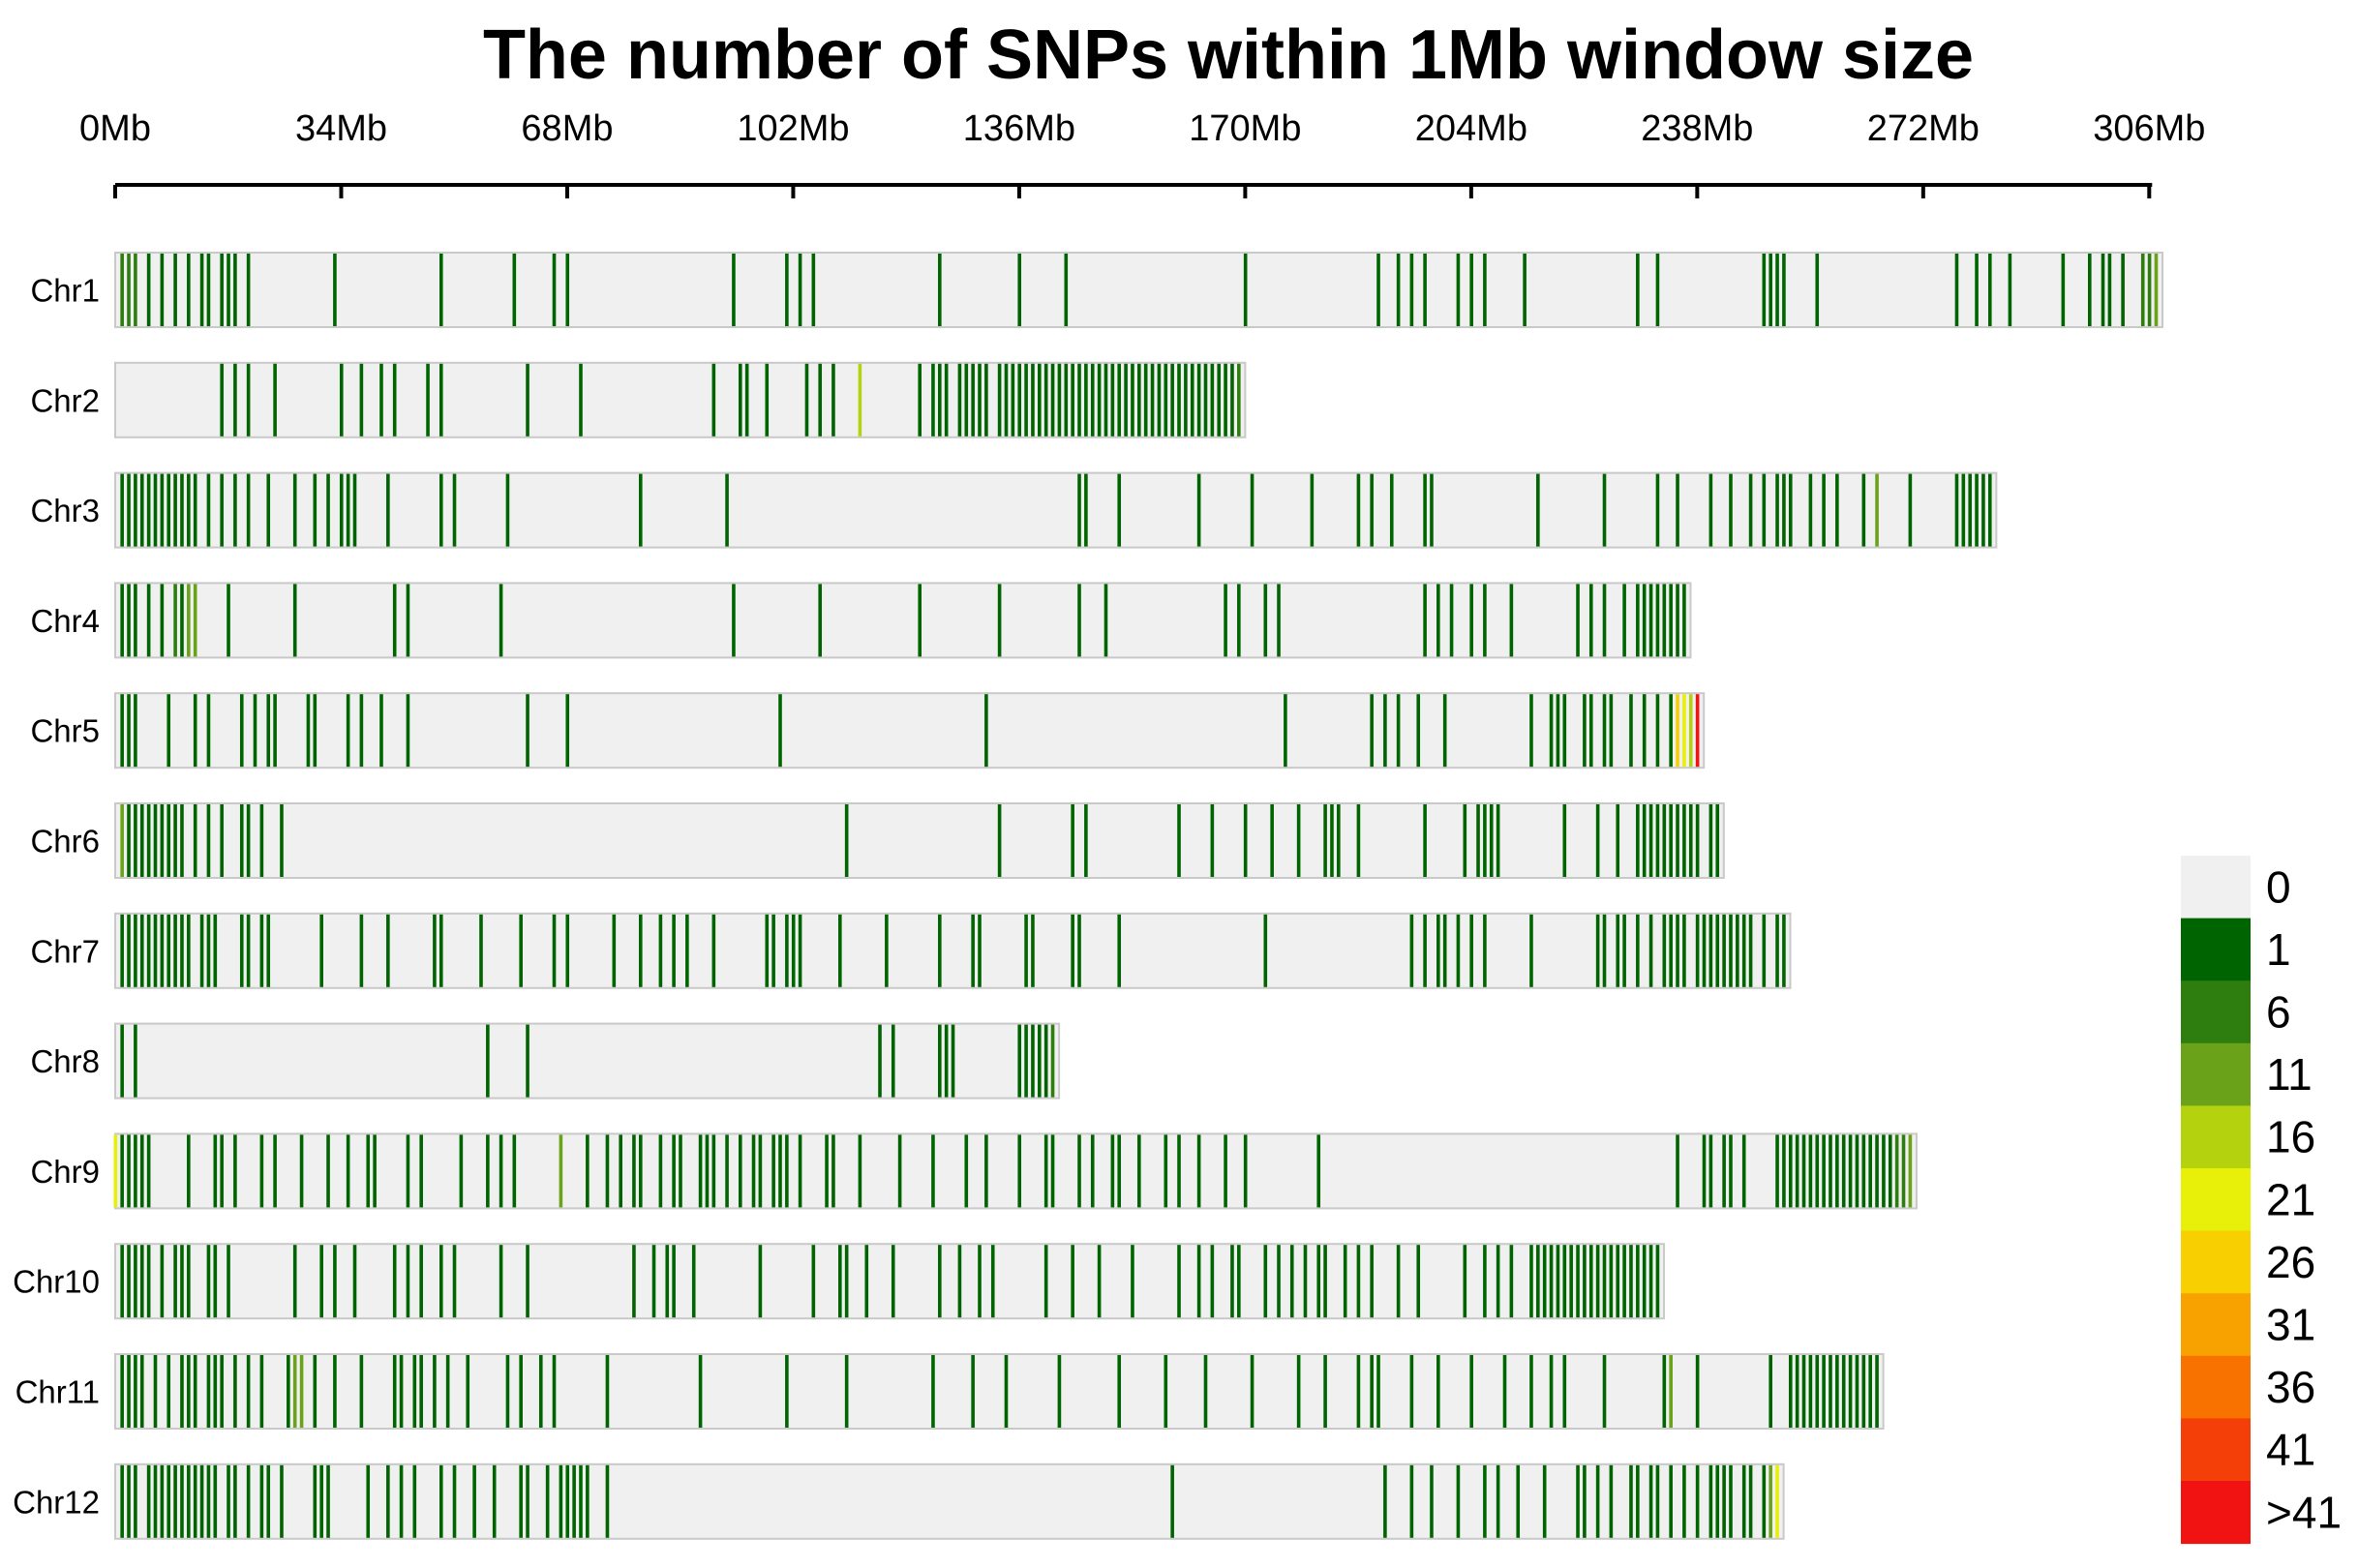 The height and width of the screenshot is (1568, 2358). I want to click on chromosome-track: Chr10, so click(839, 1281).